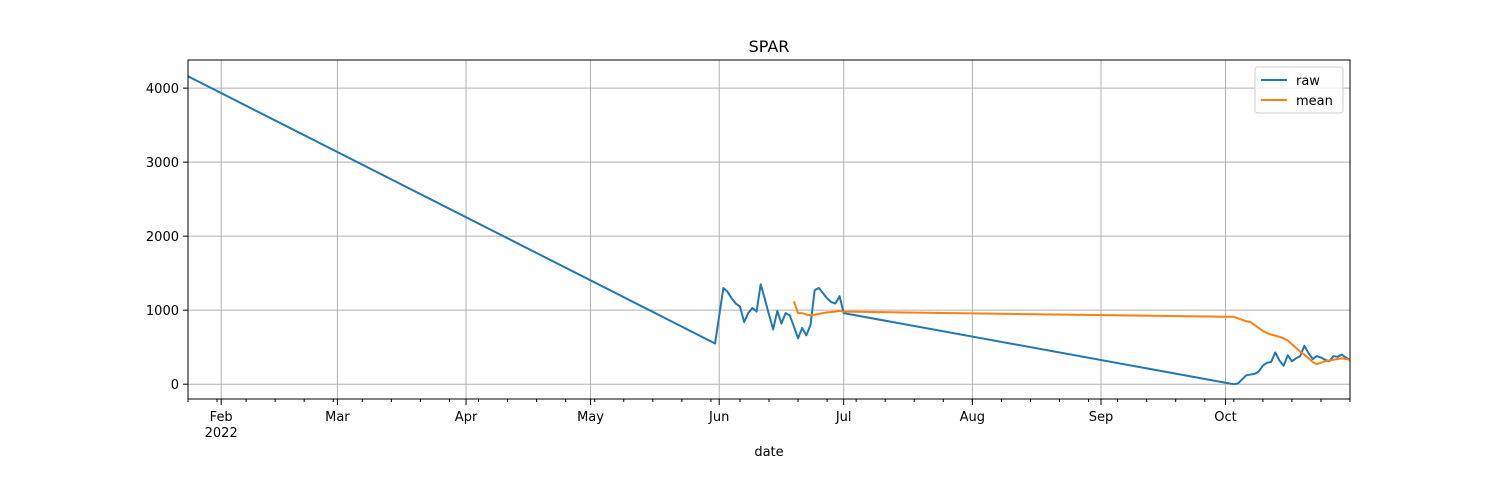  What do you see at coordinates (466, 417) in the screenshot?
I see `x-tick-label: Apr` at bounding box center [466, 417].